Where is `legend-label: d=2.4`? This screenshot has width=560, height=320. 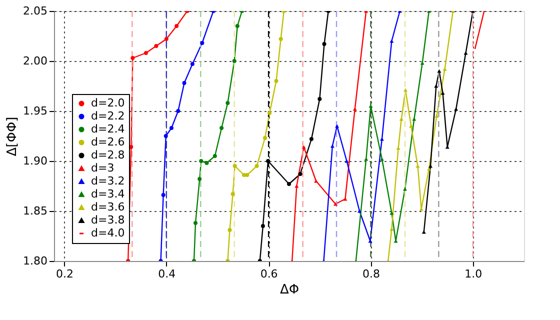 legend-label: d=2.4 is located at coordinates (108, 129).